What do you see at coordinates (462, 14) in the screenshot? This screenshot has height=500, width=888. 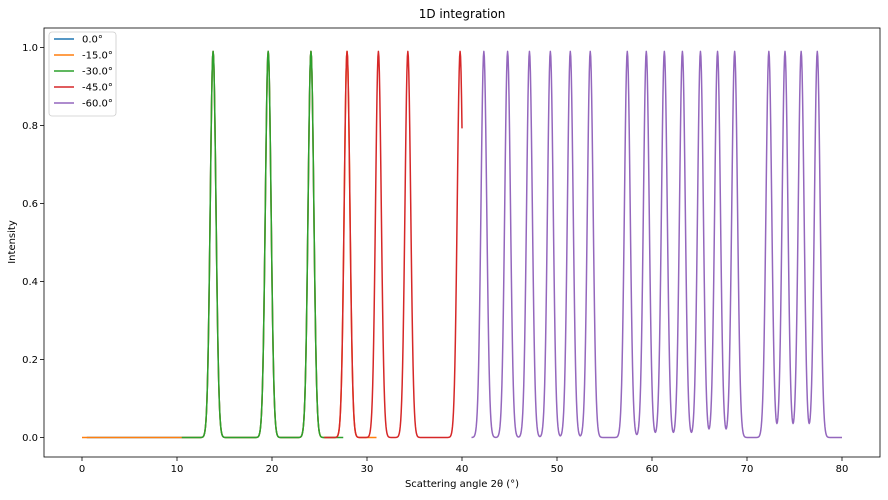 I see `chart-title: 1D integration` at bounding box center [462, 14].